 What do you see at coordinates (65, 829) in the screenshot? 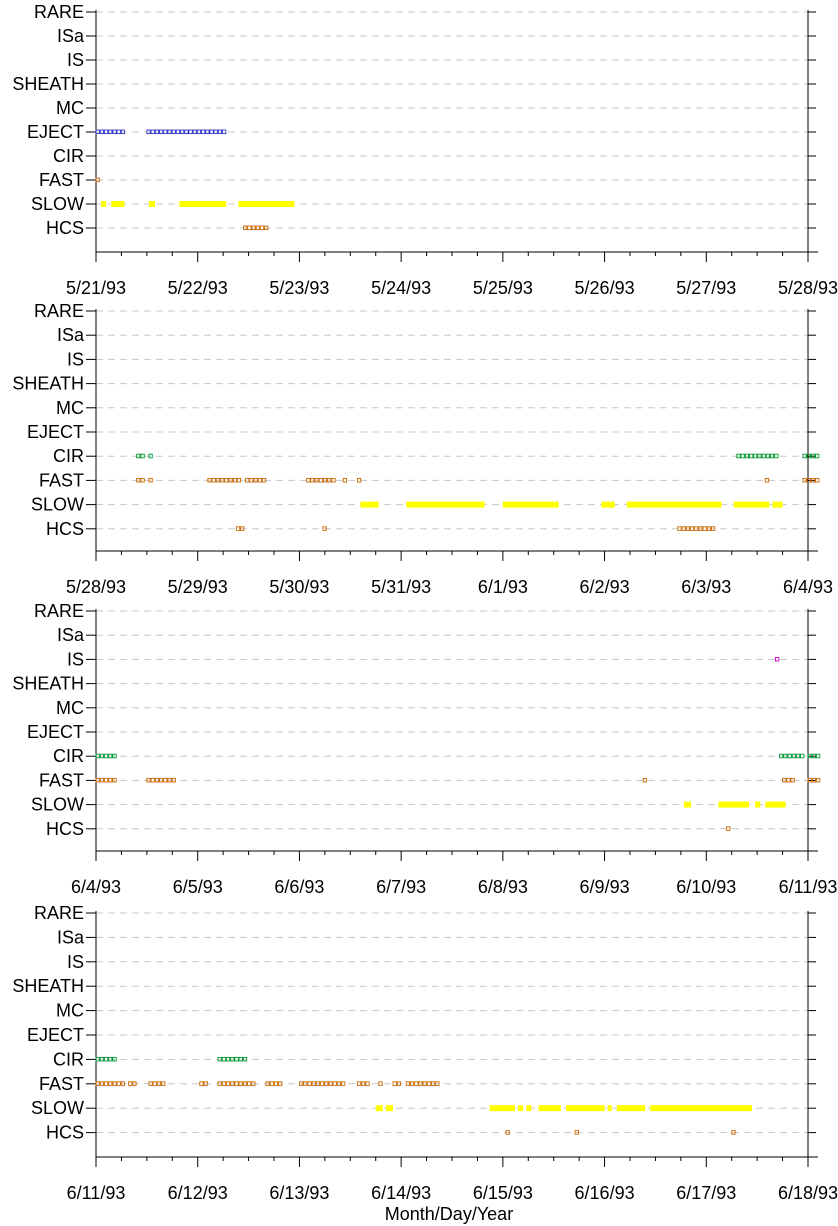
I see `category-label-hcs: HCS` at bounding box center [65, 829].